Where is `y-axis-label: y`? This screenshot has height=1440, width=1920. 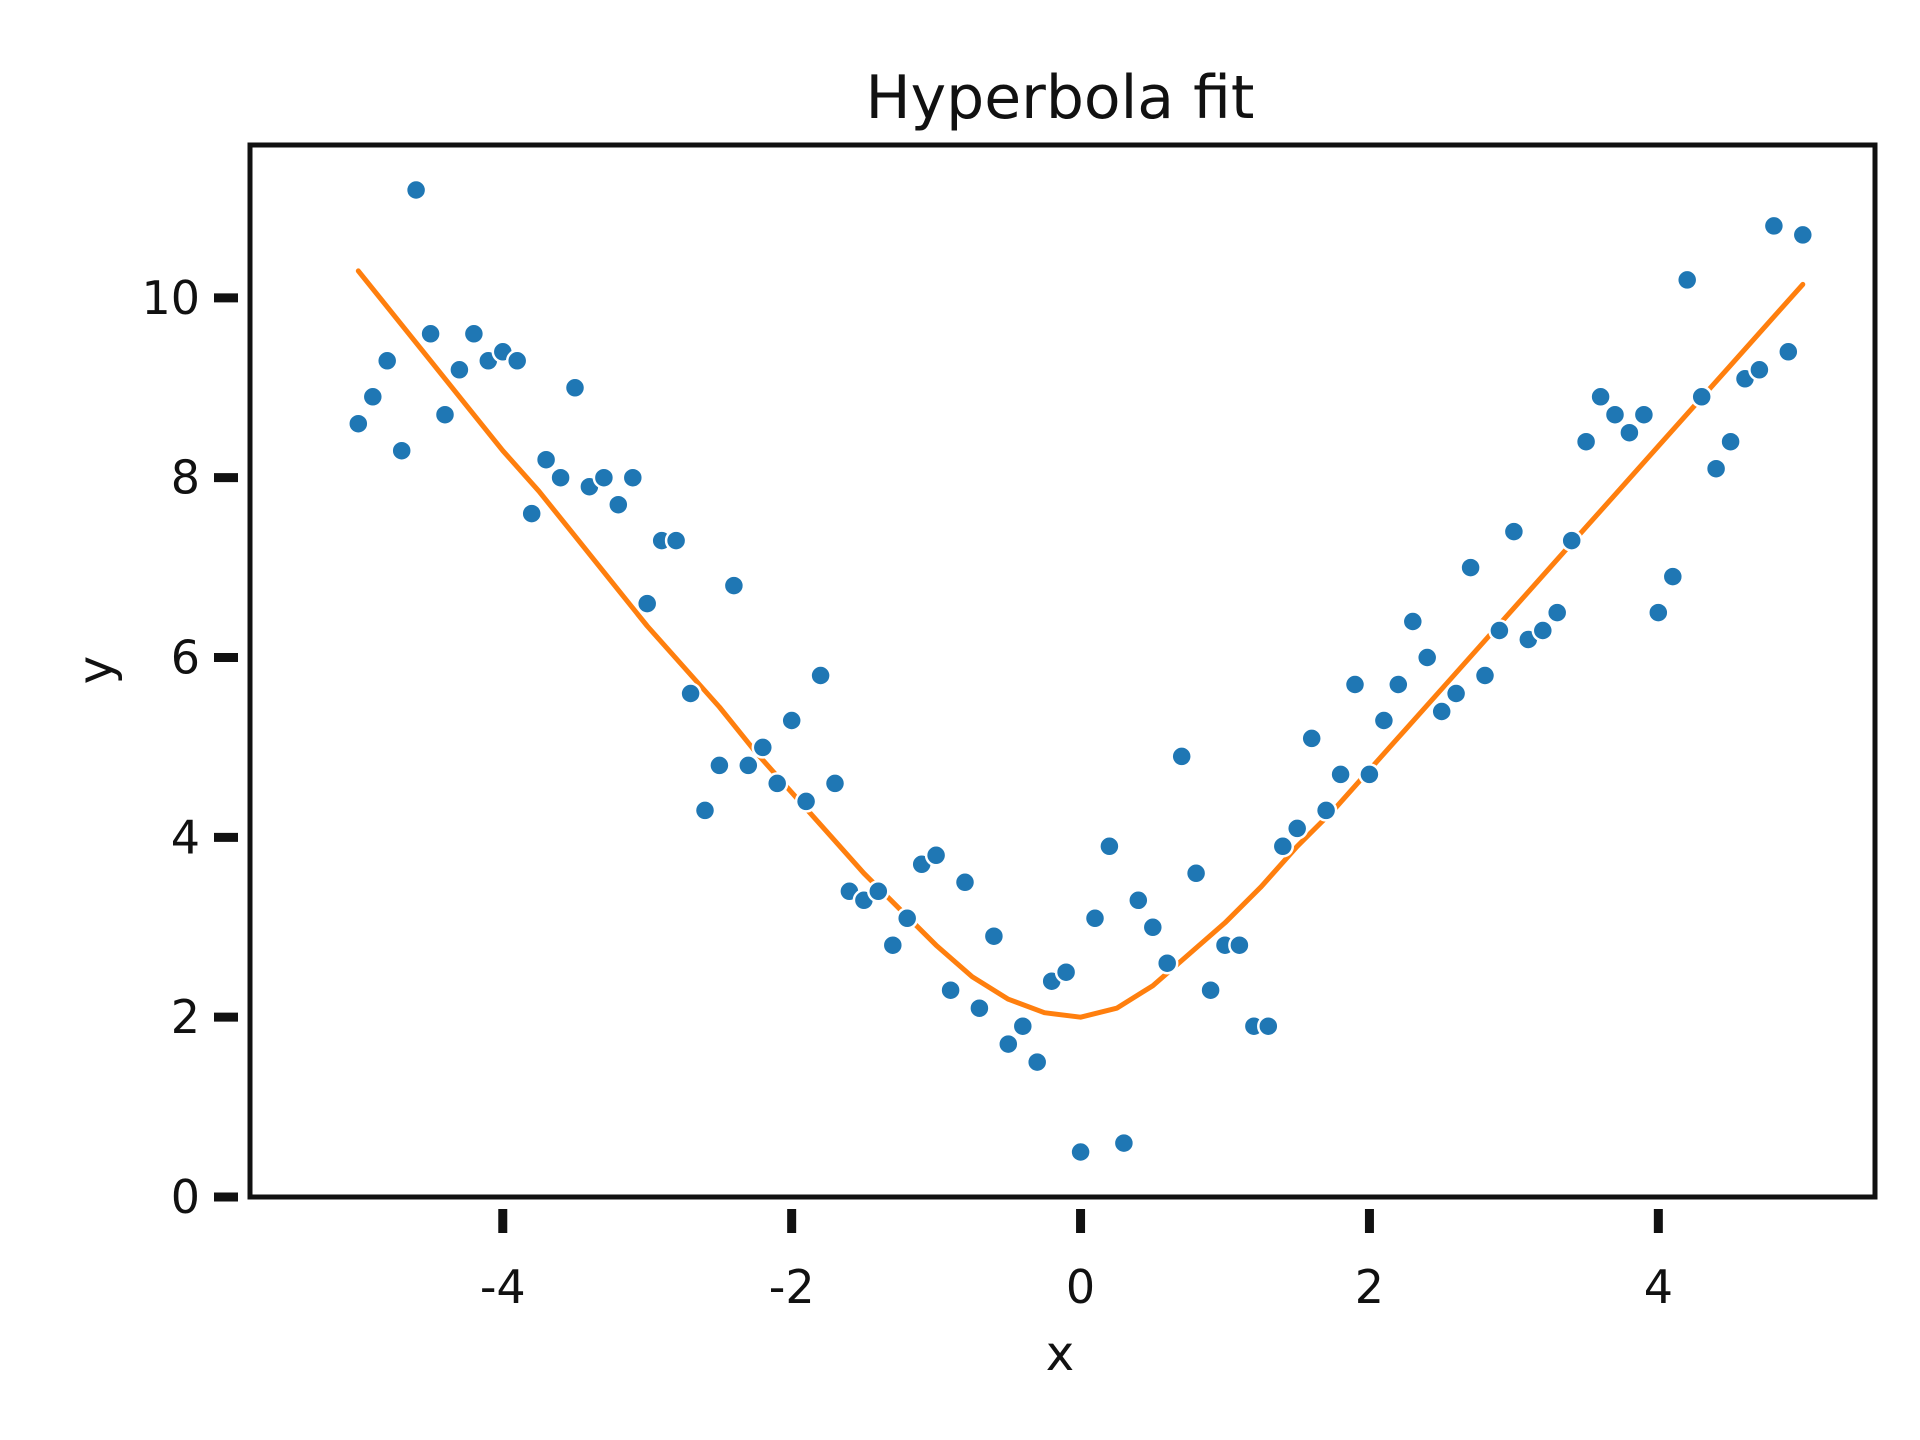
y-axis-label: y is located at coordinates (96, 670).